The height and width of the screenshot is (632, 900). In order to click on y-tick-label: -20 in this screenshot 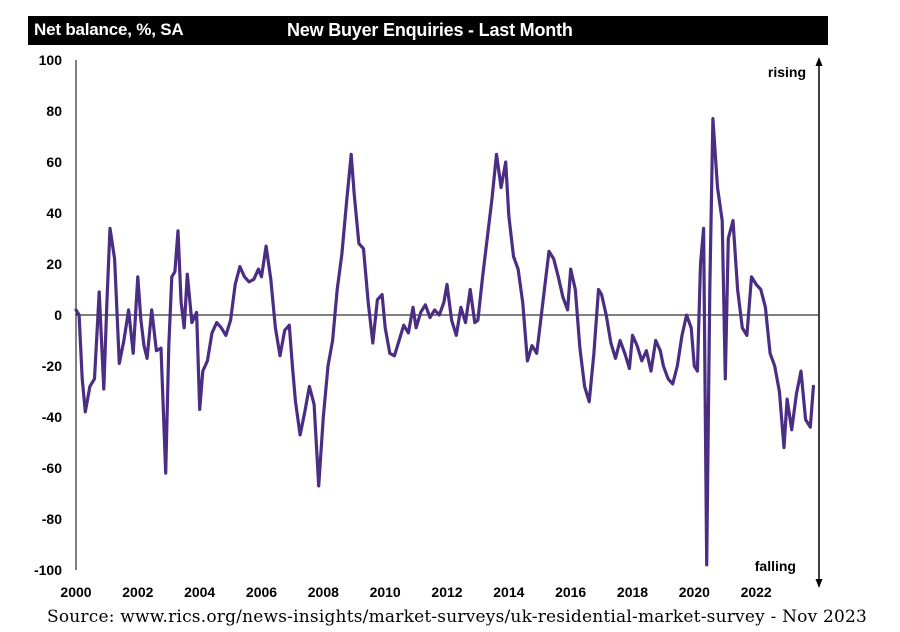, I will do `click(52, 366)`.